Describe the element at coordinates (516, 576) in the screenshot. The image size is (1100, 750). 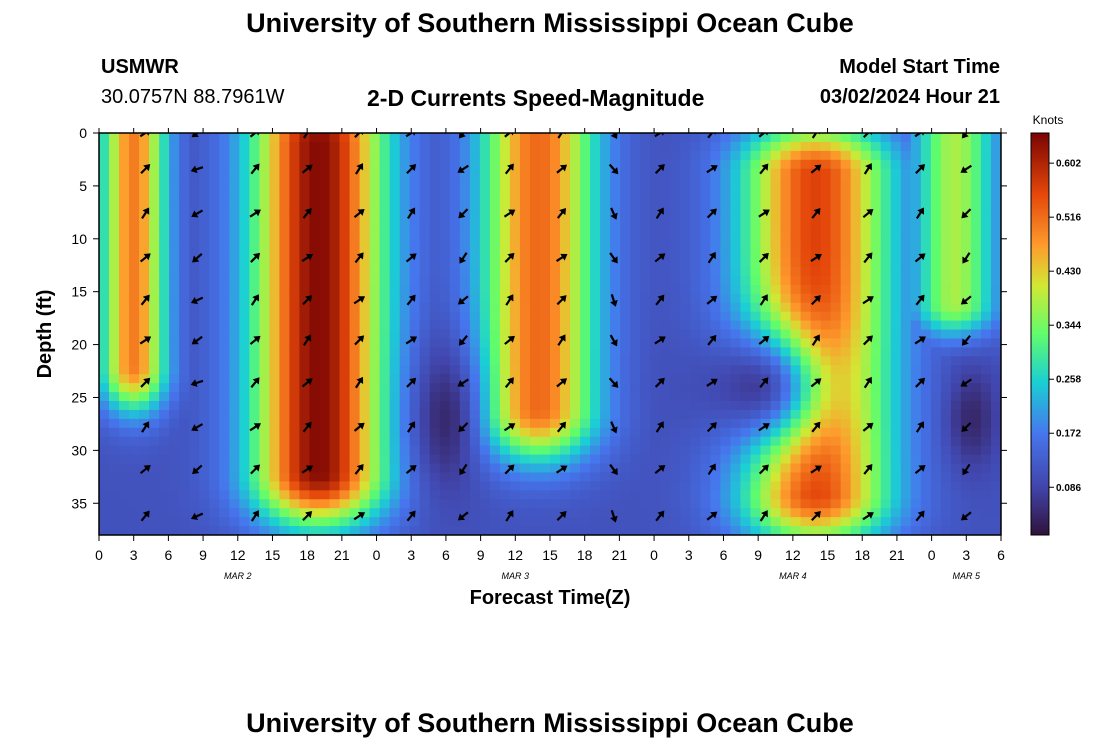
I see `day-label: MAR 3` at that location.